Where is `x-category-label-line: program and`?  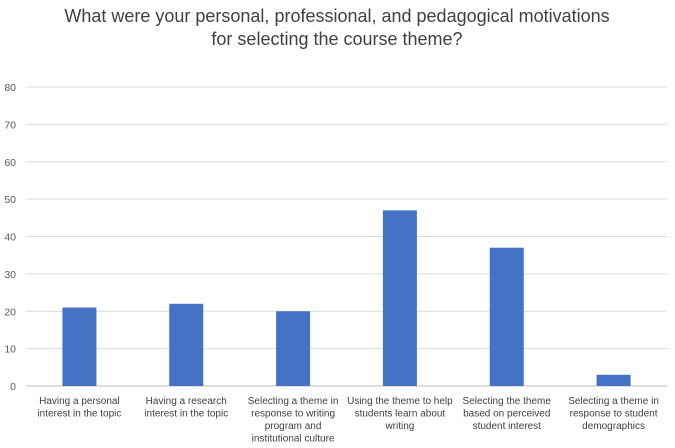 x-category-label-line: program and is located at coordinates (293, 426).